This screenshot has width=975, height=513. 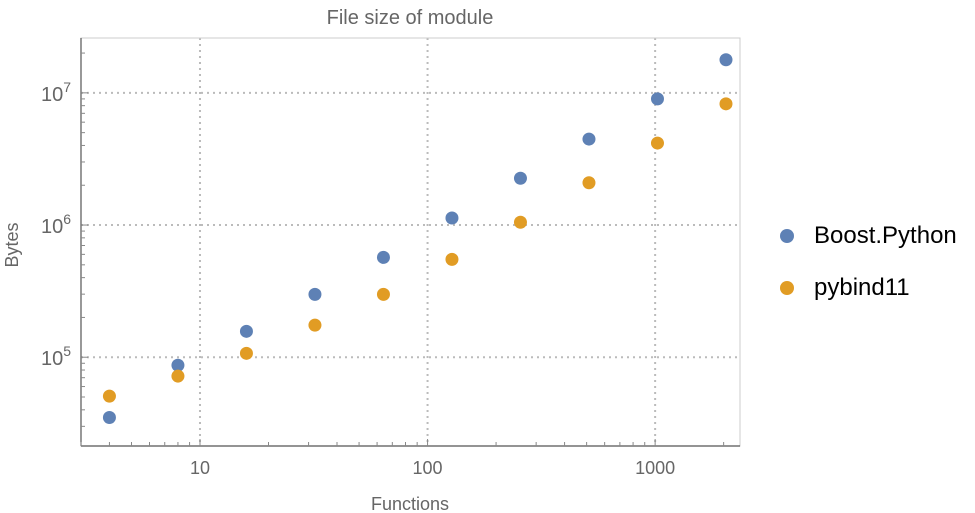 I want to click on chart-title: File size of module, so click(x=410, y=18).